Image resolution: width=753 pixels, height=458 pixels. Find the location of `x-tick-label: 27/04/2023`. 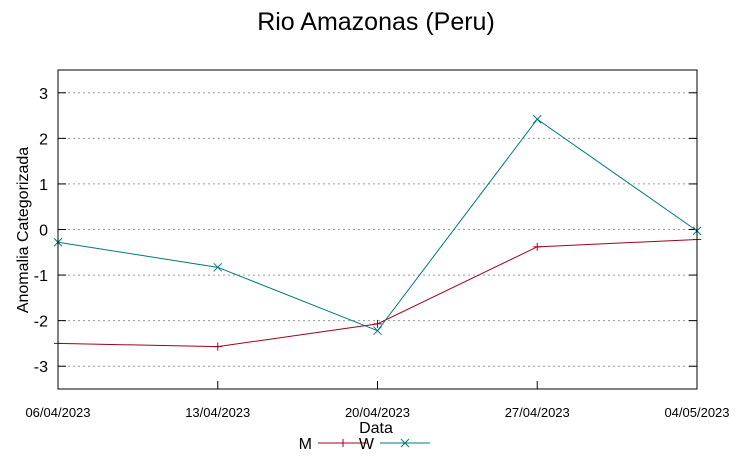

x-tick-label: 27/04/2023 is located at coordinates (537, 412).